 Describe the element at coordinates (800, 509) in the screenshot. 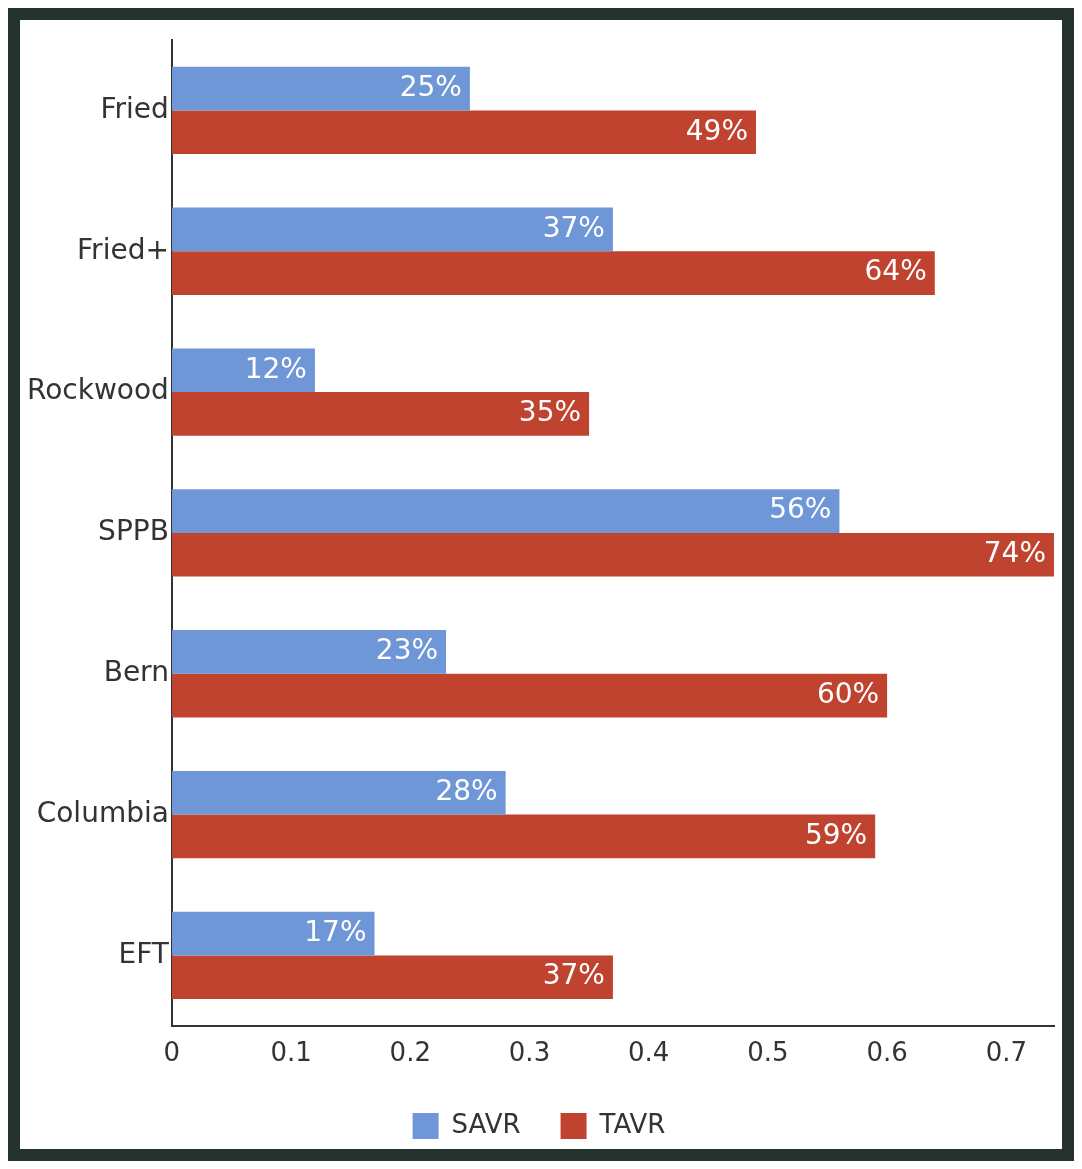

I see `data-label: 56%` at that location.